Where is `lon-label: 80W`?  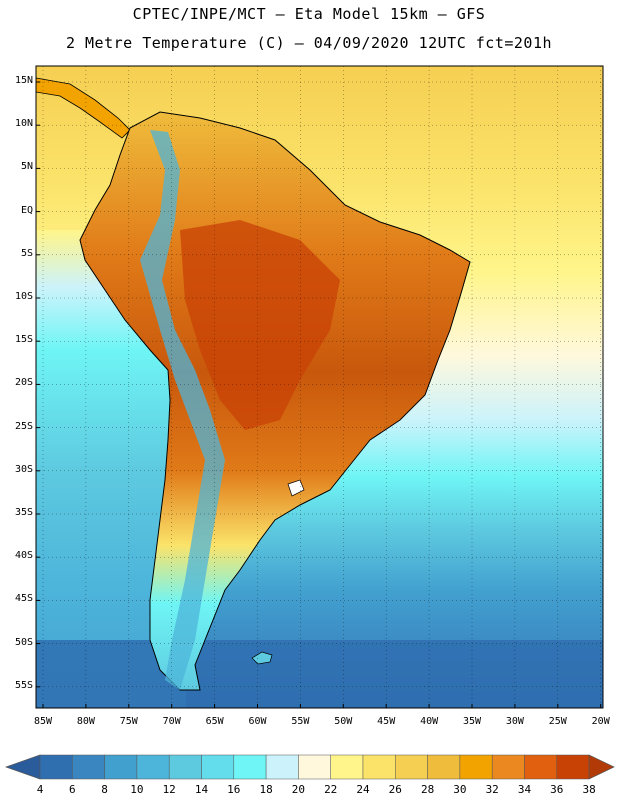 lon-label: 80W is located at coordinates (85, 721).